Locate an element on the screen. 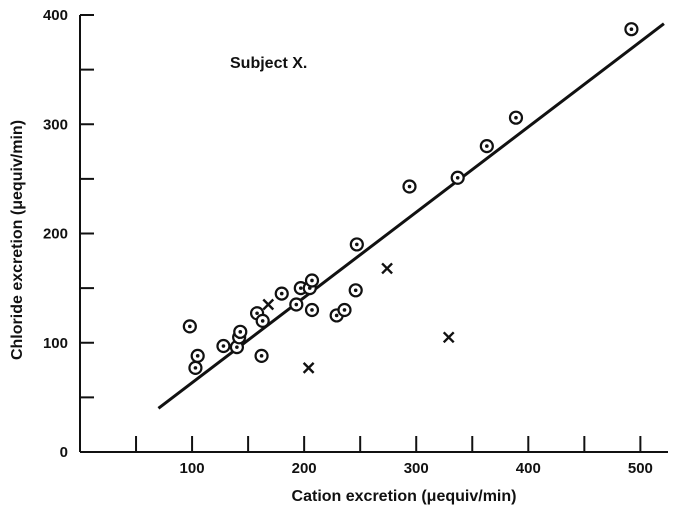 The height and width of the screenshot is (508, 674). y-tick-label: 100 is located at coordinates (55, 343).